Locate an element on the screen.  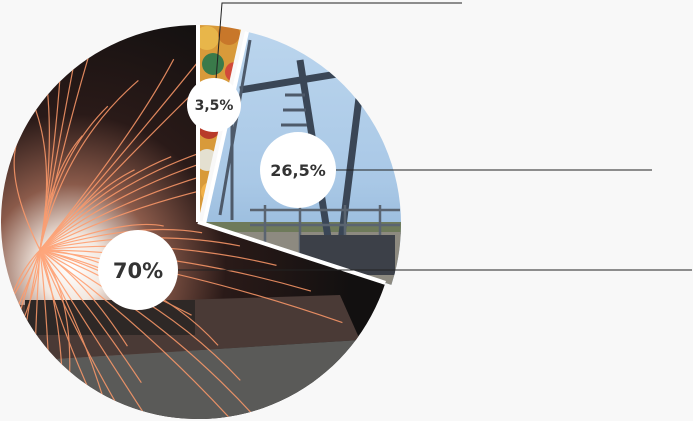
slice-label-oil: 26,5% is located at coordinates (298, 170).